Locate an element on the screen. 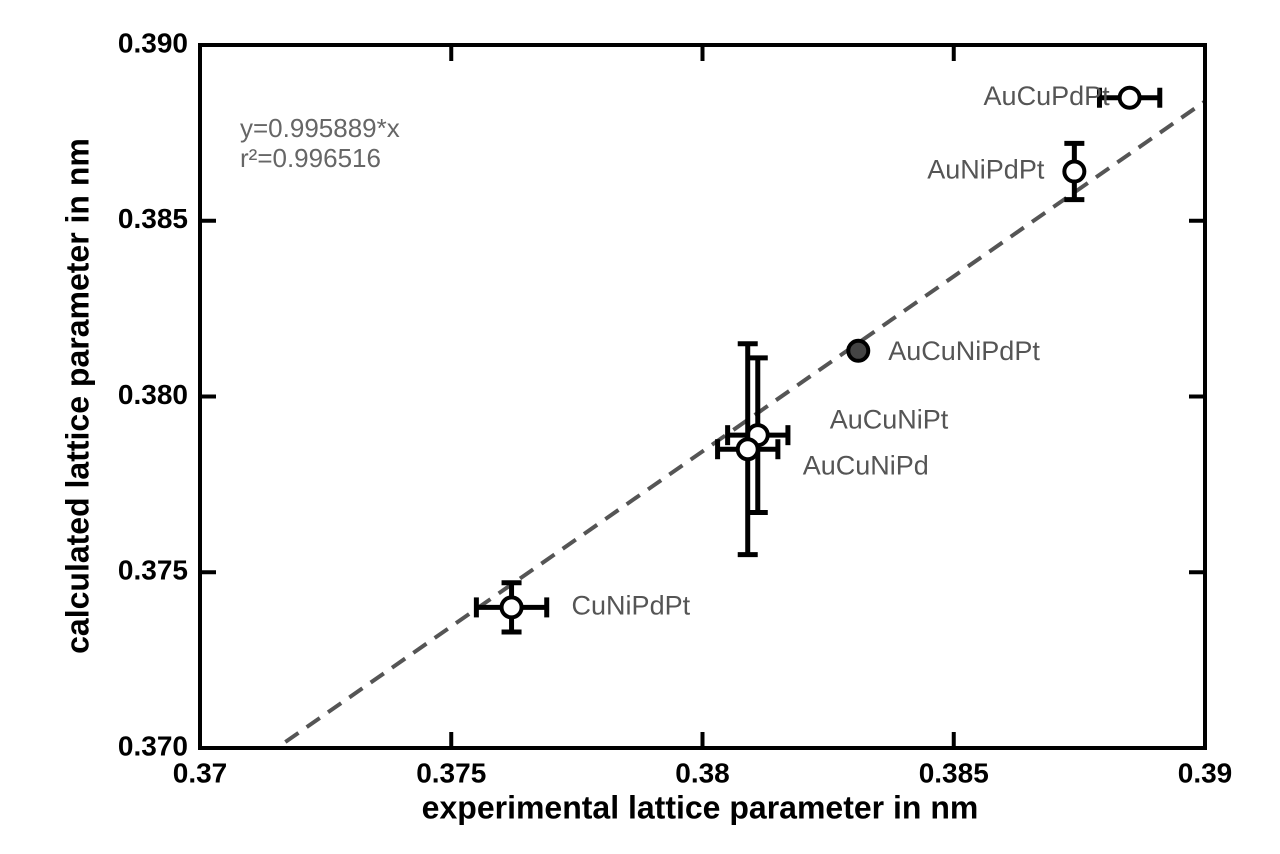 The height and width of the screenshot is (854, 1280). point-label: AuCuNiPdPt is located at coordinates (964, 351).